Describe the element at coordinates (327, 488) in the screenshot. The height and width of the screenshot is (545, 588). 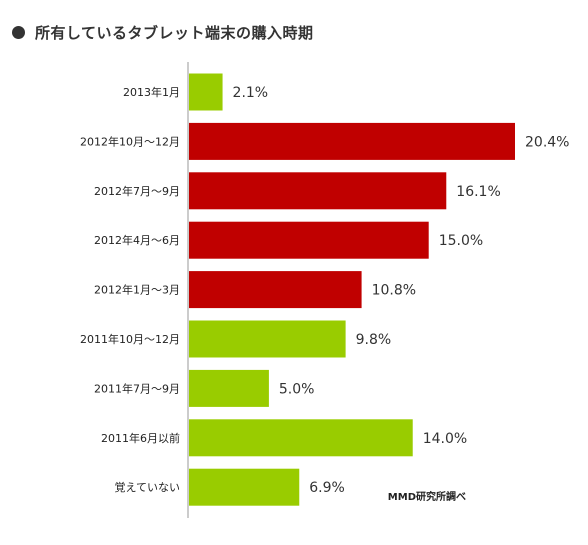
I see `value-label: 6.9%` at that location.